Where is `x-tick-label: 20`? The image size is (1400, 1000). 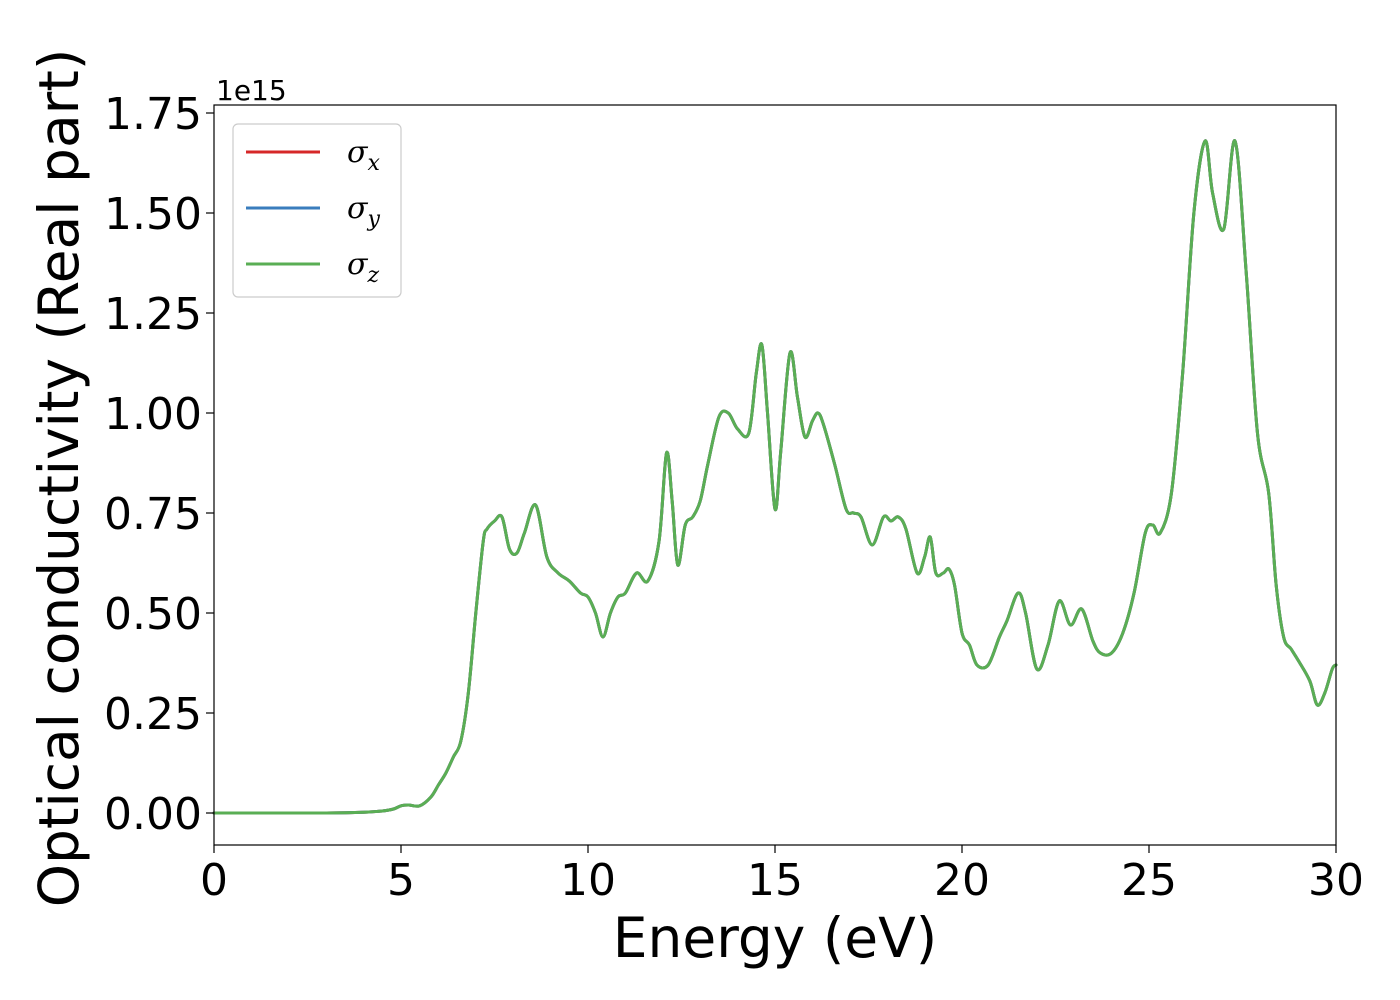
x-tick-label: 20 is located at coordinates (962, 880).